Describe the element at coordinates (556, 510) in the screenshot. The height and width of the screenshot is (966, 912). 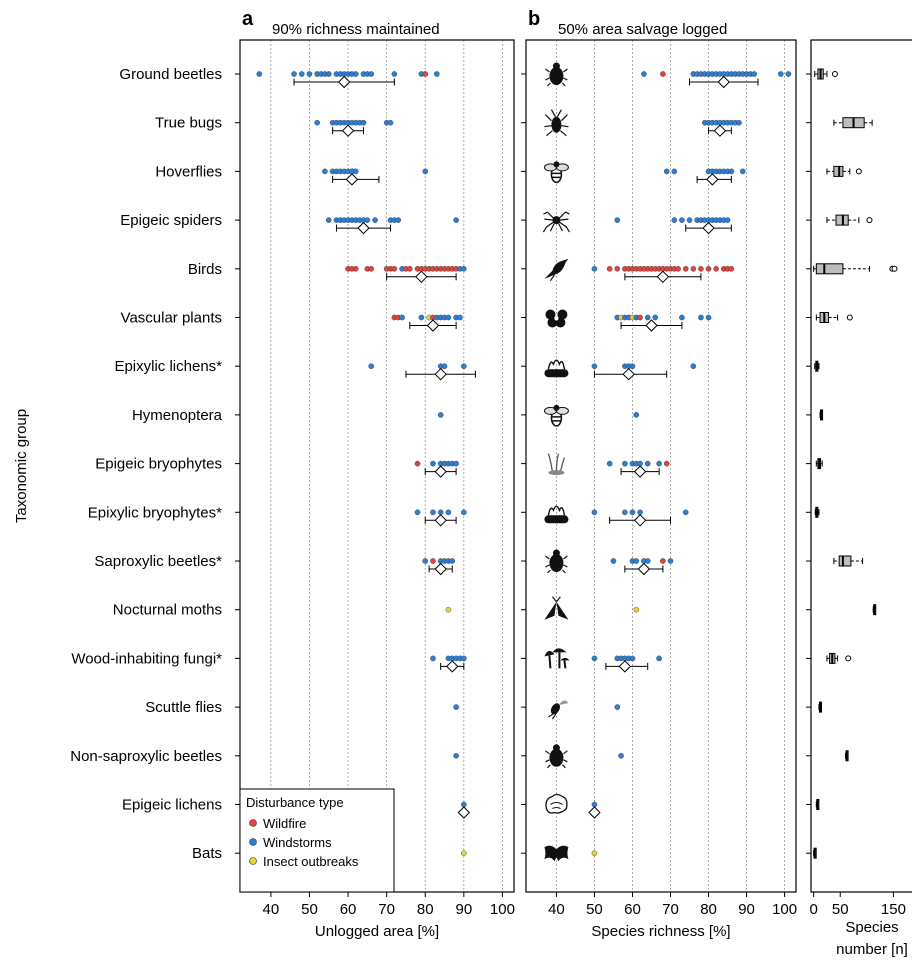
I see `moss-wood-icon-part` at that location.